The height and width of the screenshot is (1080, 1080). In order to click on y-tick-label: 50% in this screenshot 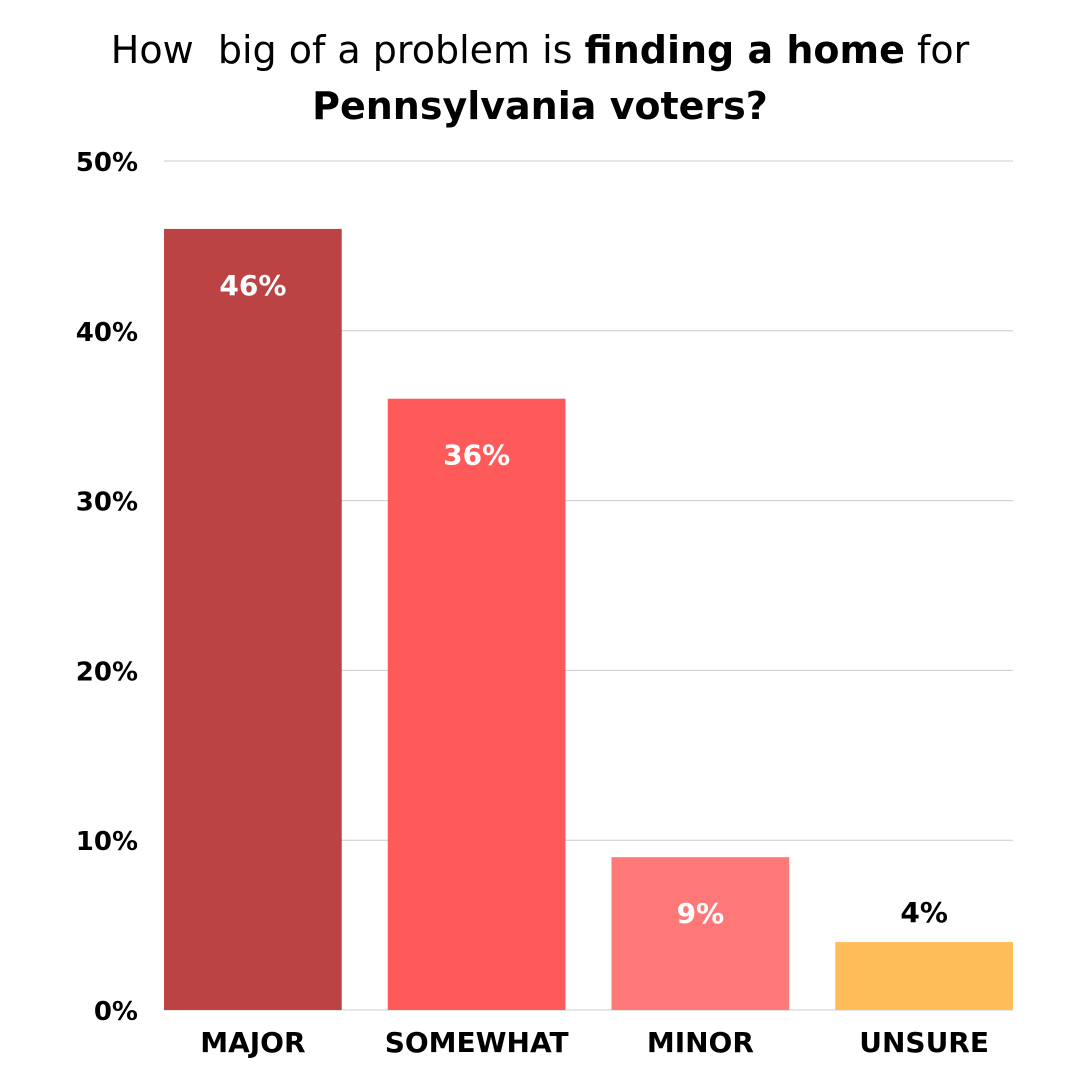, I will do `click(107, 163)`.